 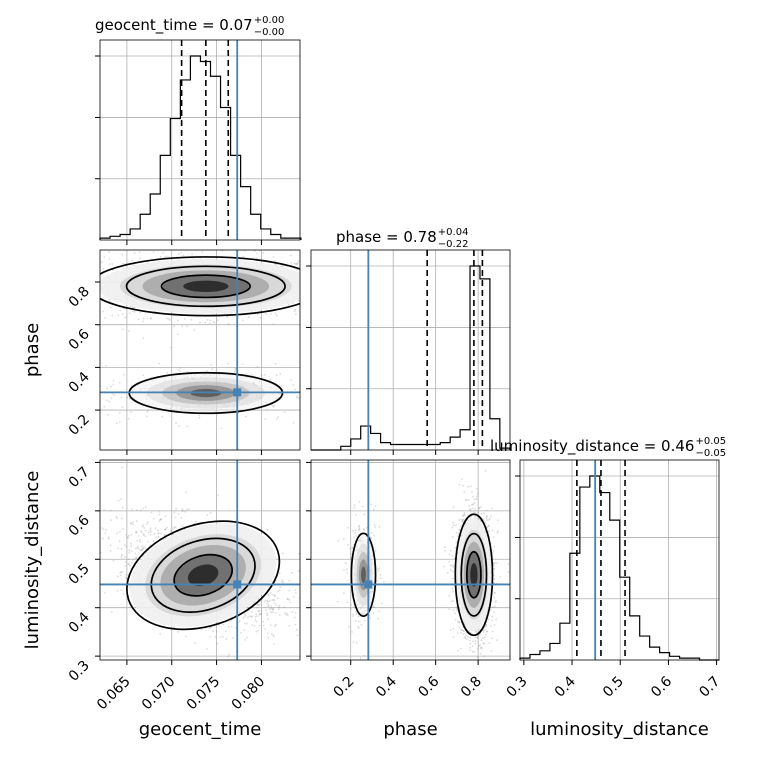 I want to click on panel-frame, so click(x=619, y=560).